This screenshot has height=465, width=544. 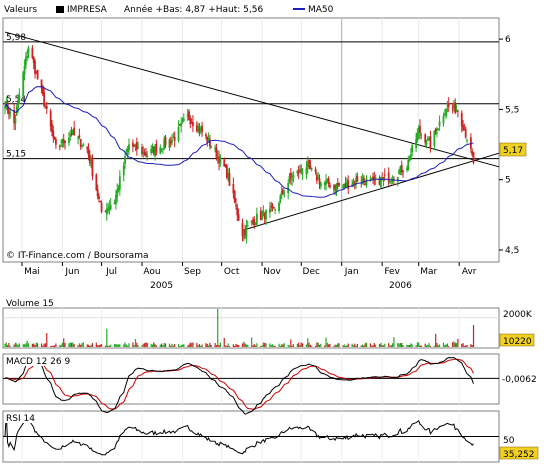 I want to click on header-label: Valeurs, so click(x=20, y=10).